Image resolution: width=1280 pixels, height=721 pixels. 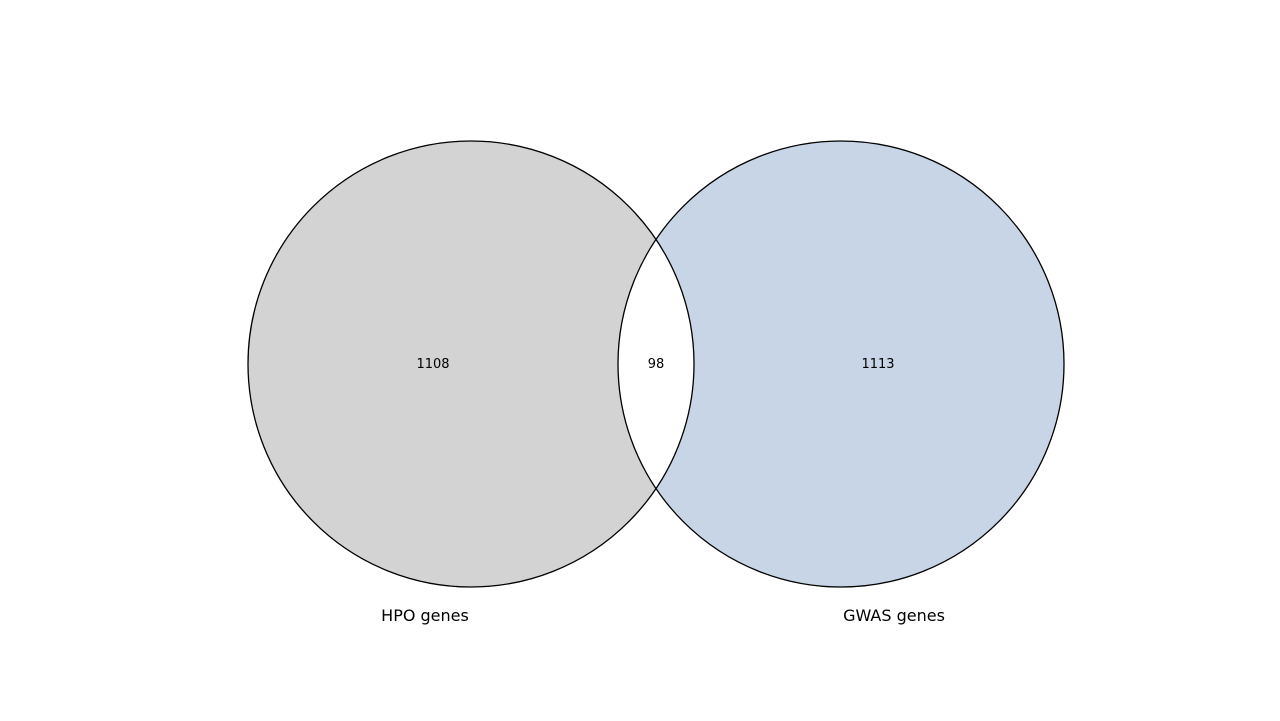 What do you see at coordinates (656, 364) in the screenshot?
I see `intersection-count: 98` at bounding box center [656, 364].